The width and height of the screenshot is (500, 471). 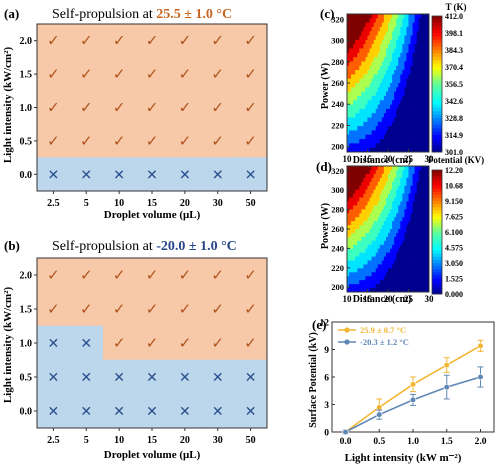 What do you see at coordinates (447, 442) in the screenshot?
I see `panel-e-x-tick-label: 1.5` at bounding box center [447, 442].